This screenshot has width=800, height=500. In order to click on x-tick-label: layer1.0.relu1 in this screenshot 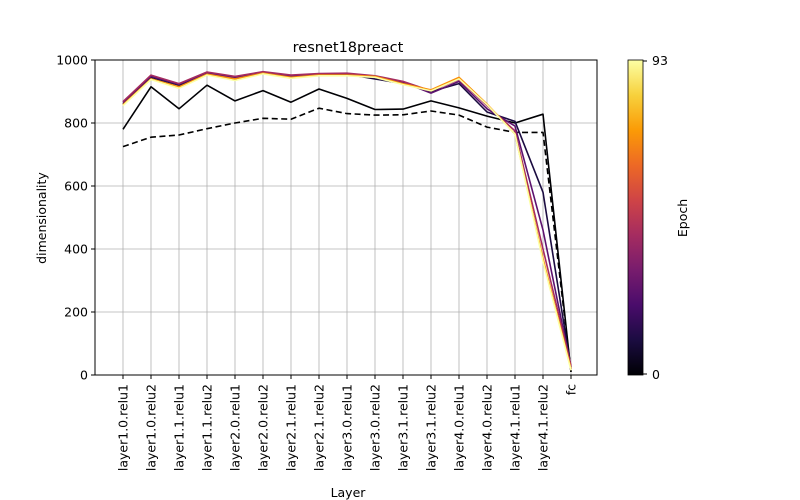, I will do `click(123, 427)`.